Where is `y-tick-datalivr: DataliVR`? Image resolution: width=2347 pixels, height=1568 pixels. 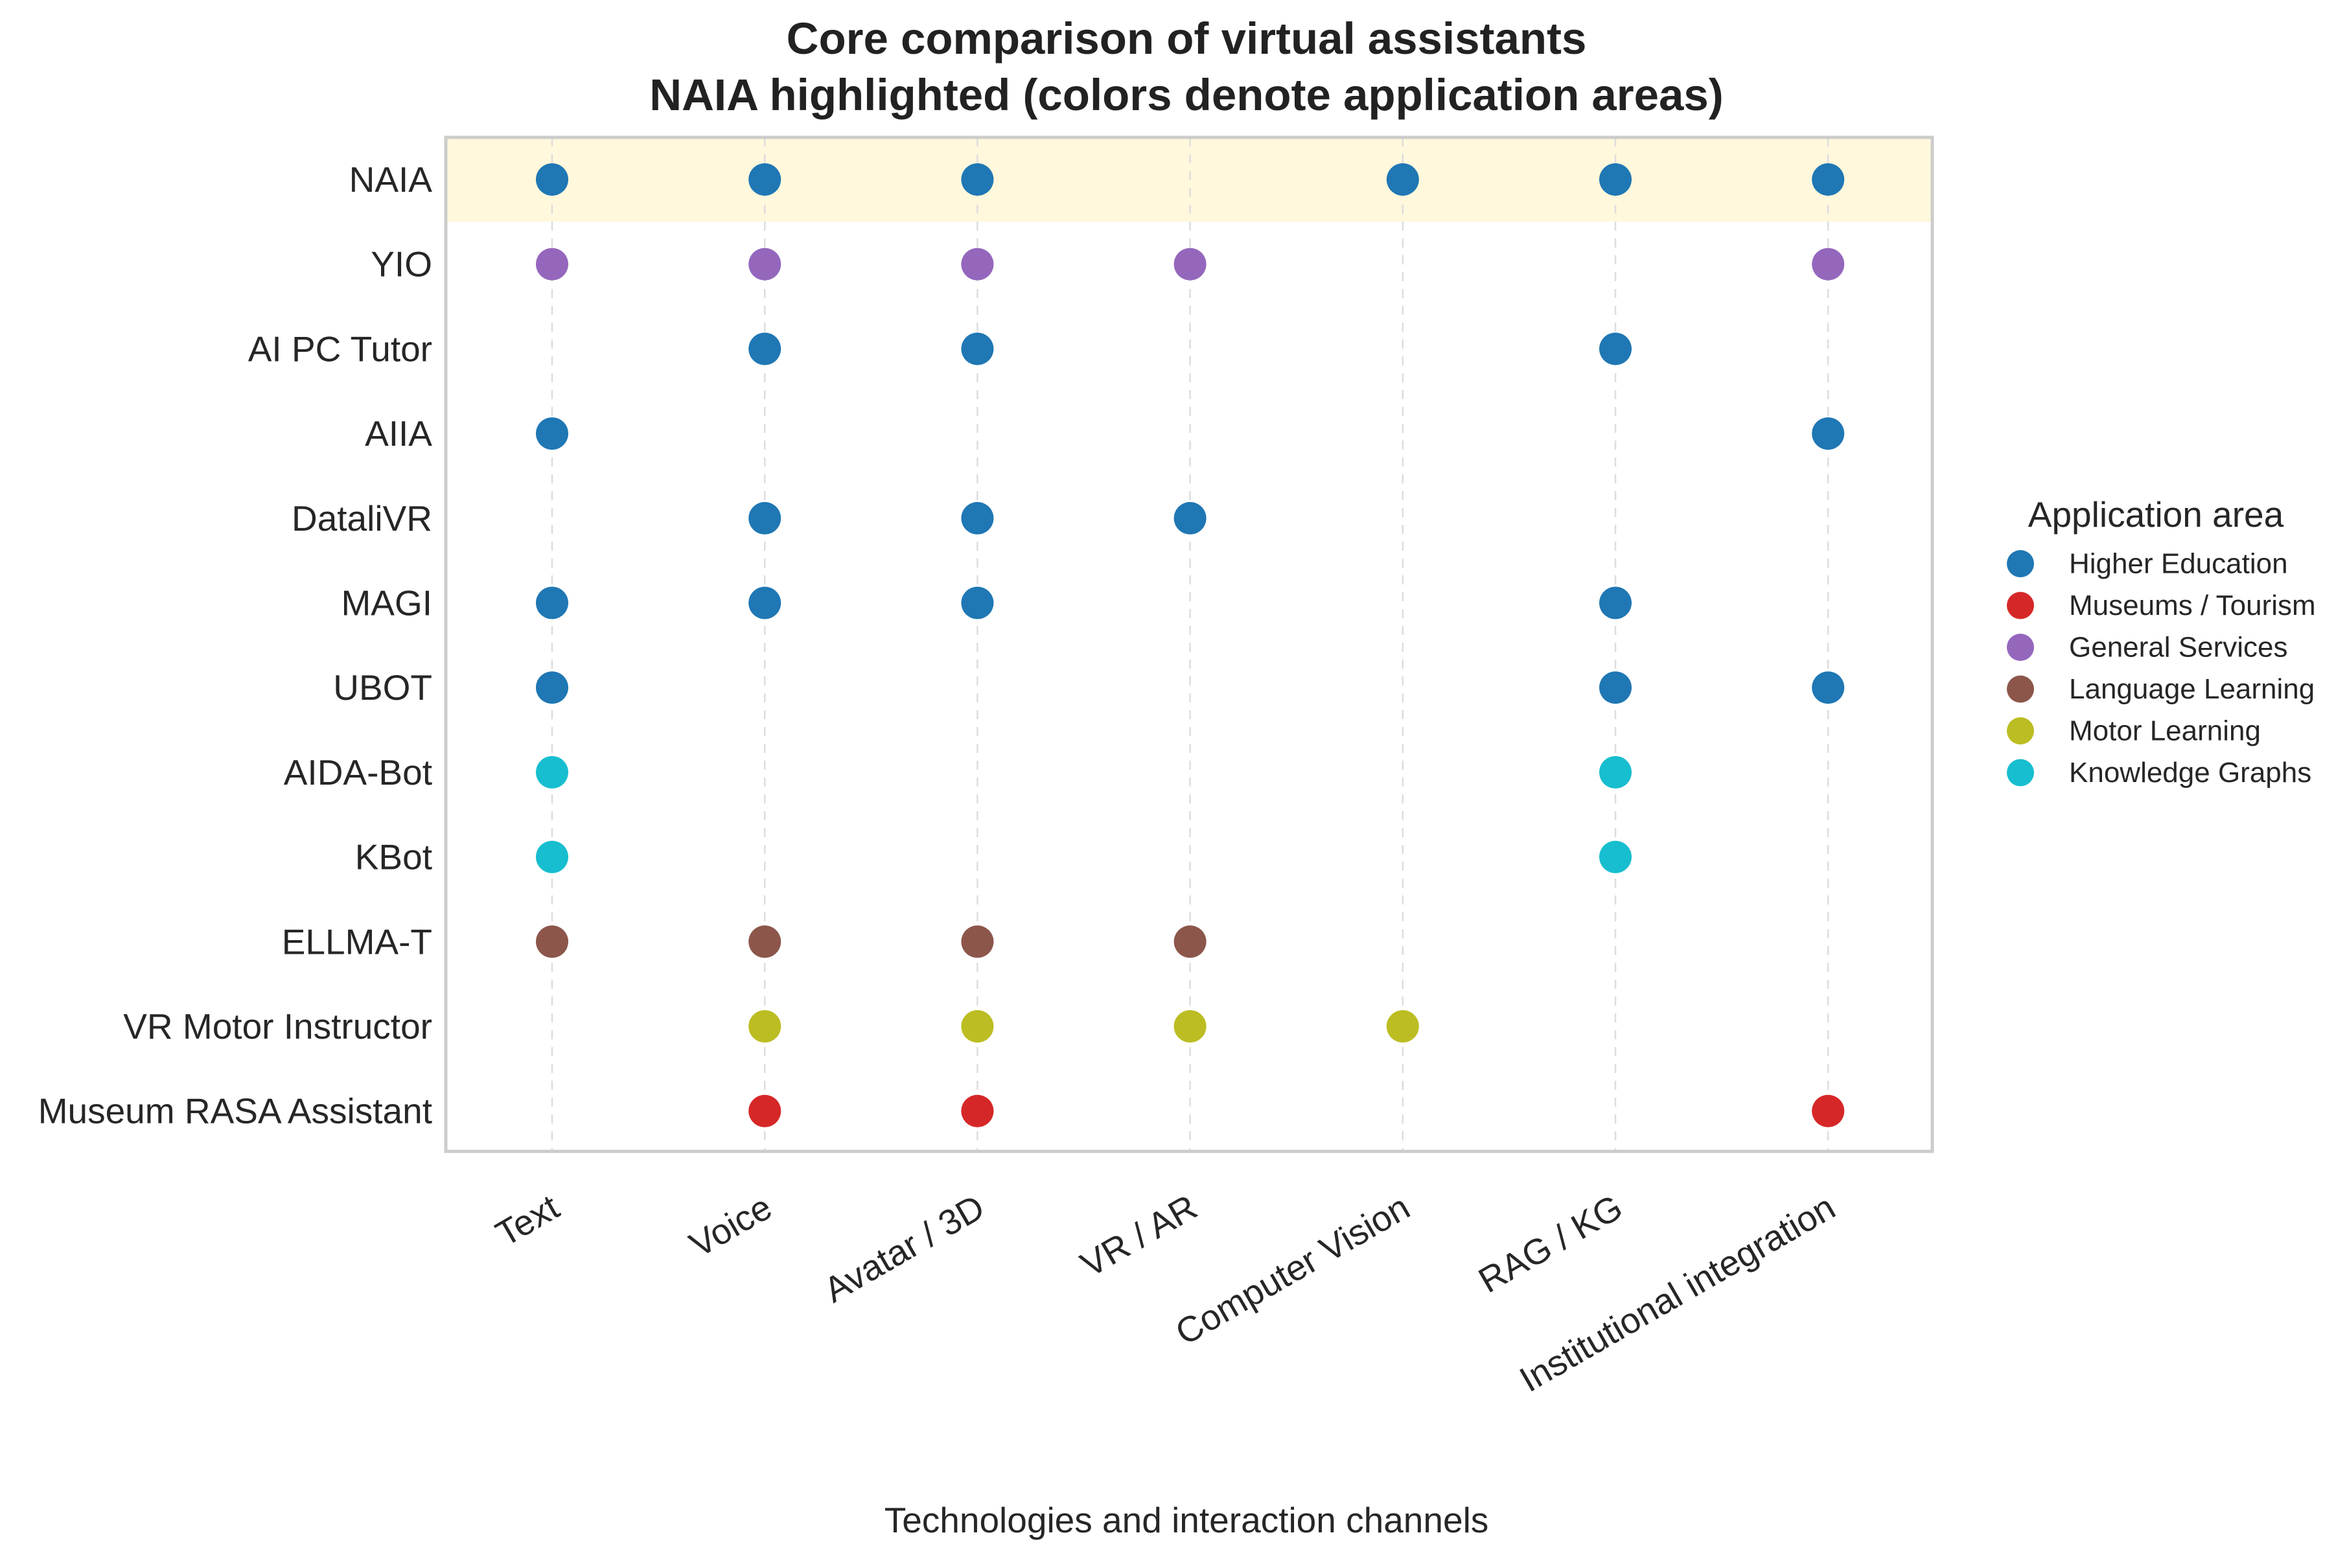 y-tick-datalivr: DataliVR is located at coordinates (362, 518).